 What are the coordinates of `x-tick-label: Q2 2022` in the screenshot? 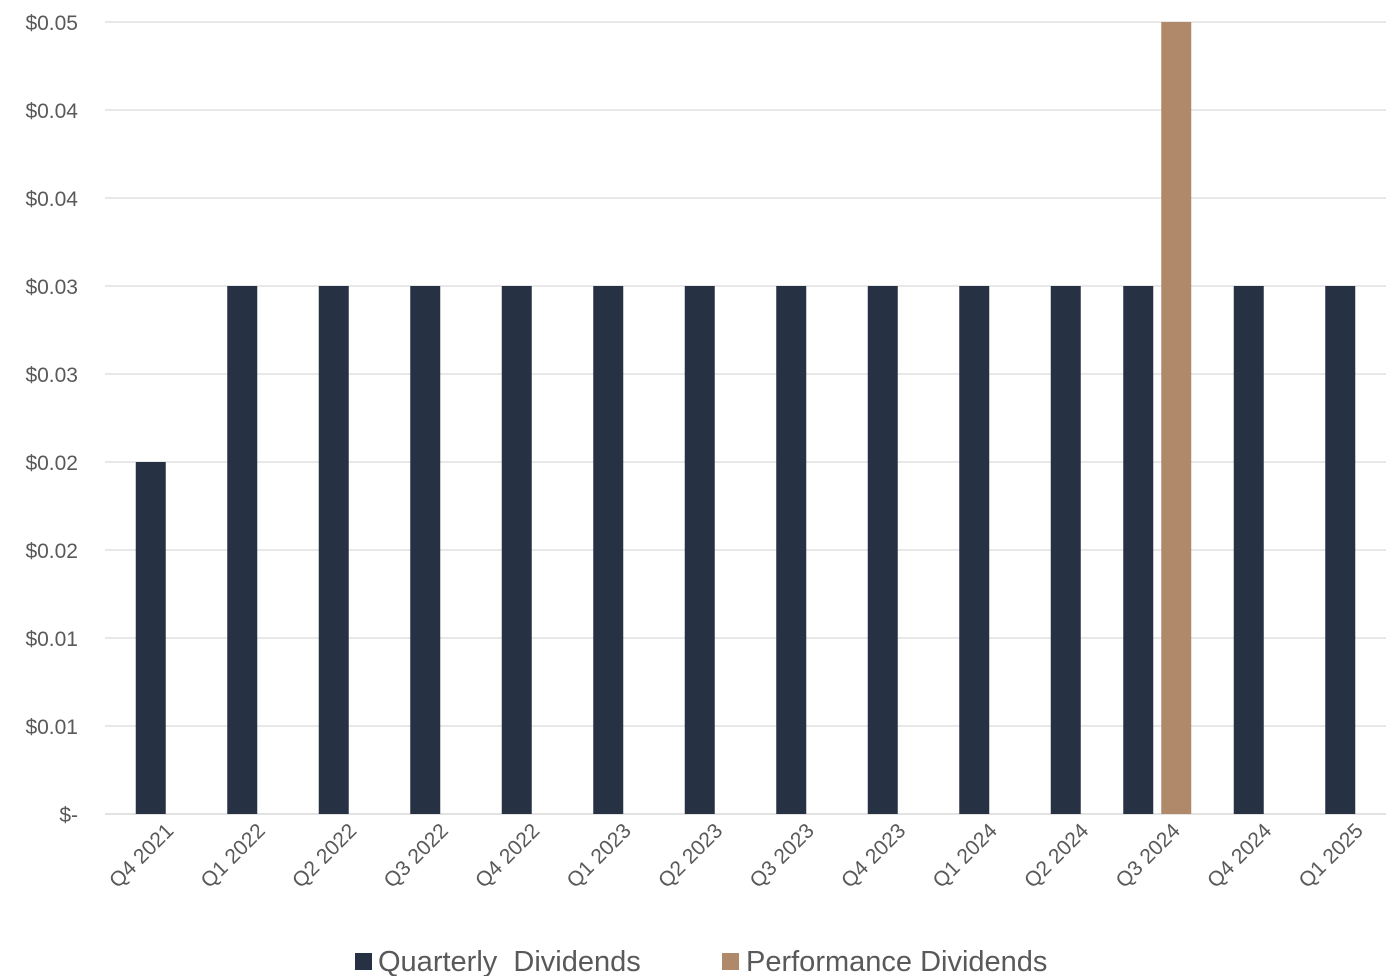 It's located at (324, 855).